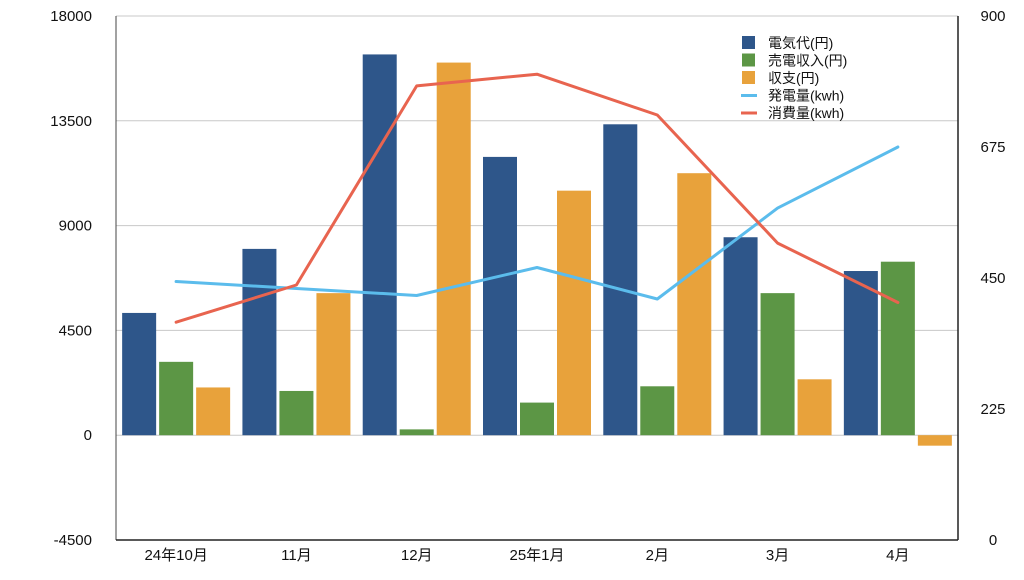  I want to click on right-tick-label: 0, so click(993, 540).